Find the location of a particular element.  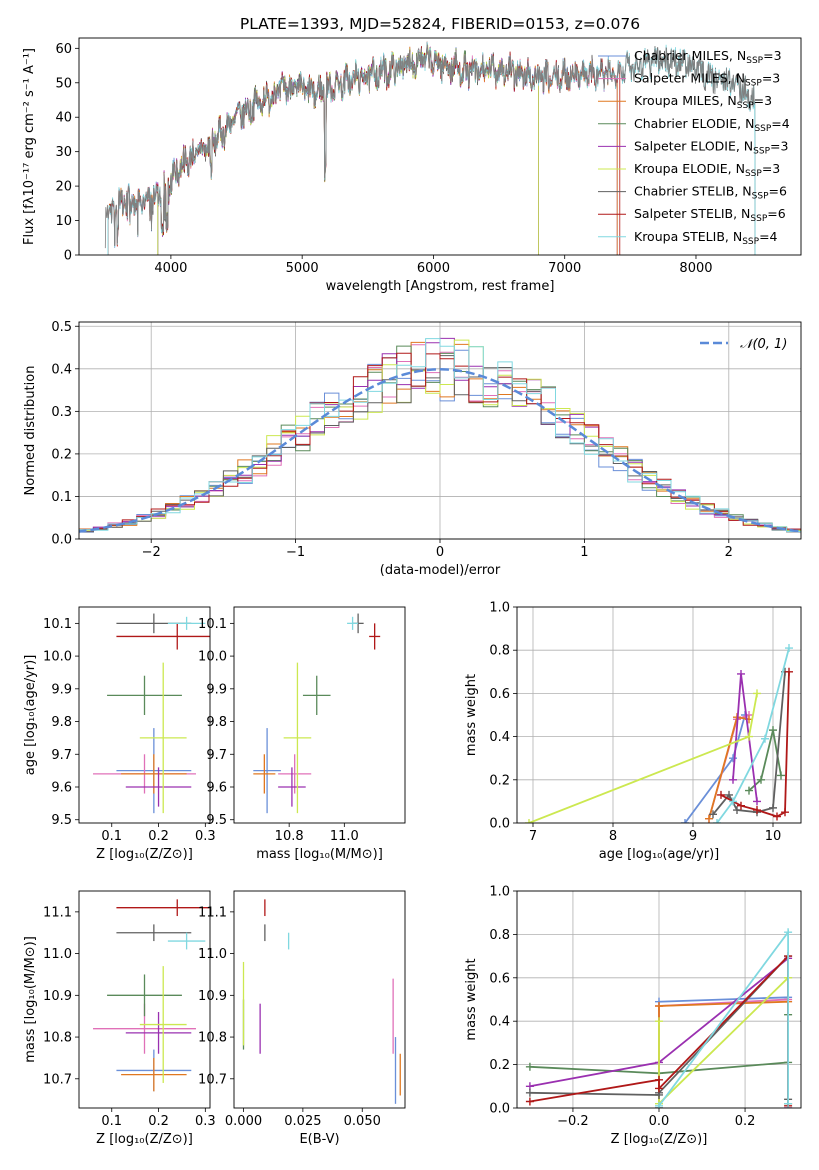

y-axis-label: age [log₁₀(age/yr)] is located at coordinates (30, 715).